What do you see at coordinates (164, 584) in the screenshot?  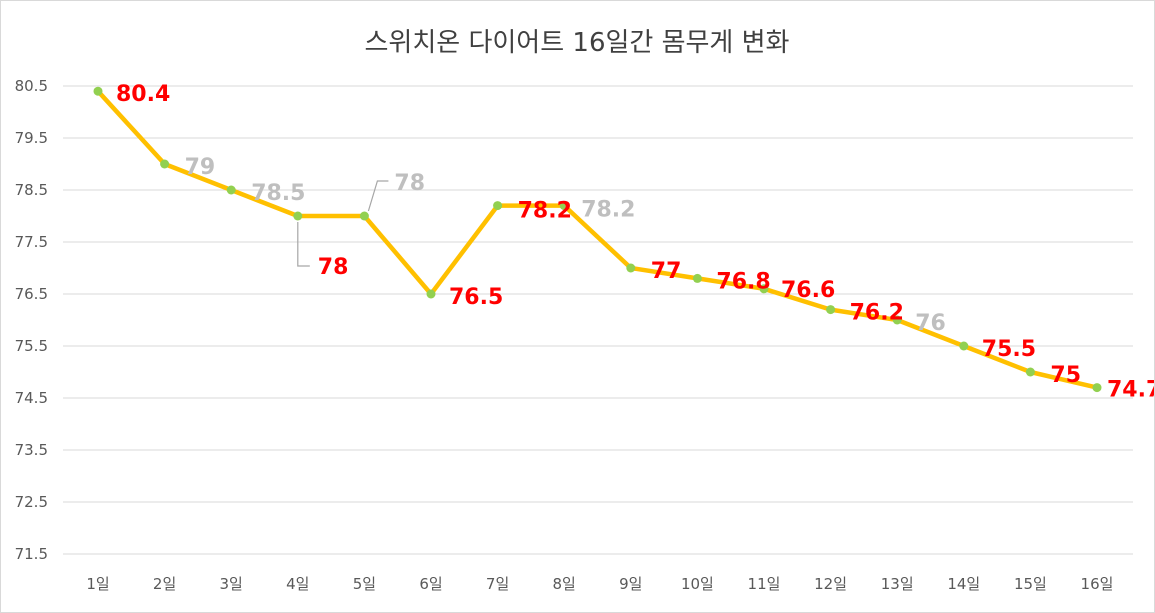 I see `x-tick-label: 2일` at bounding box center [164, 584].